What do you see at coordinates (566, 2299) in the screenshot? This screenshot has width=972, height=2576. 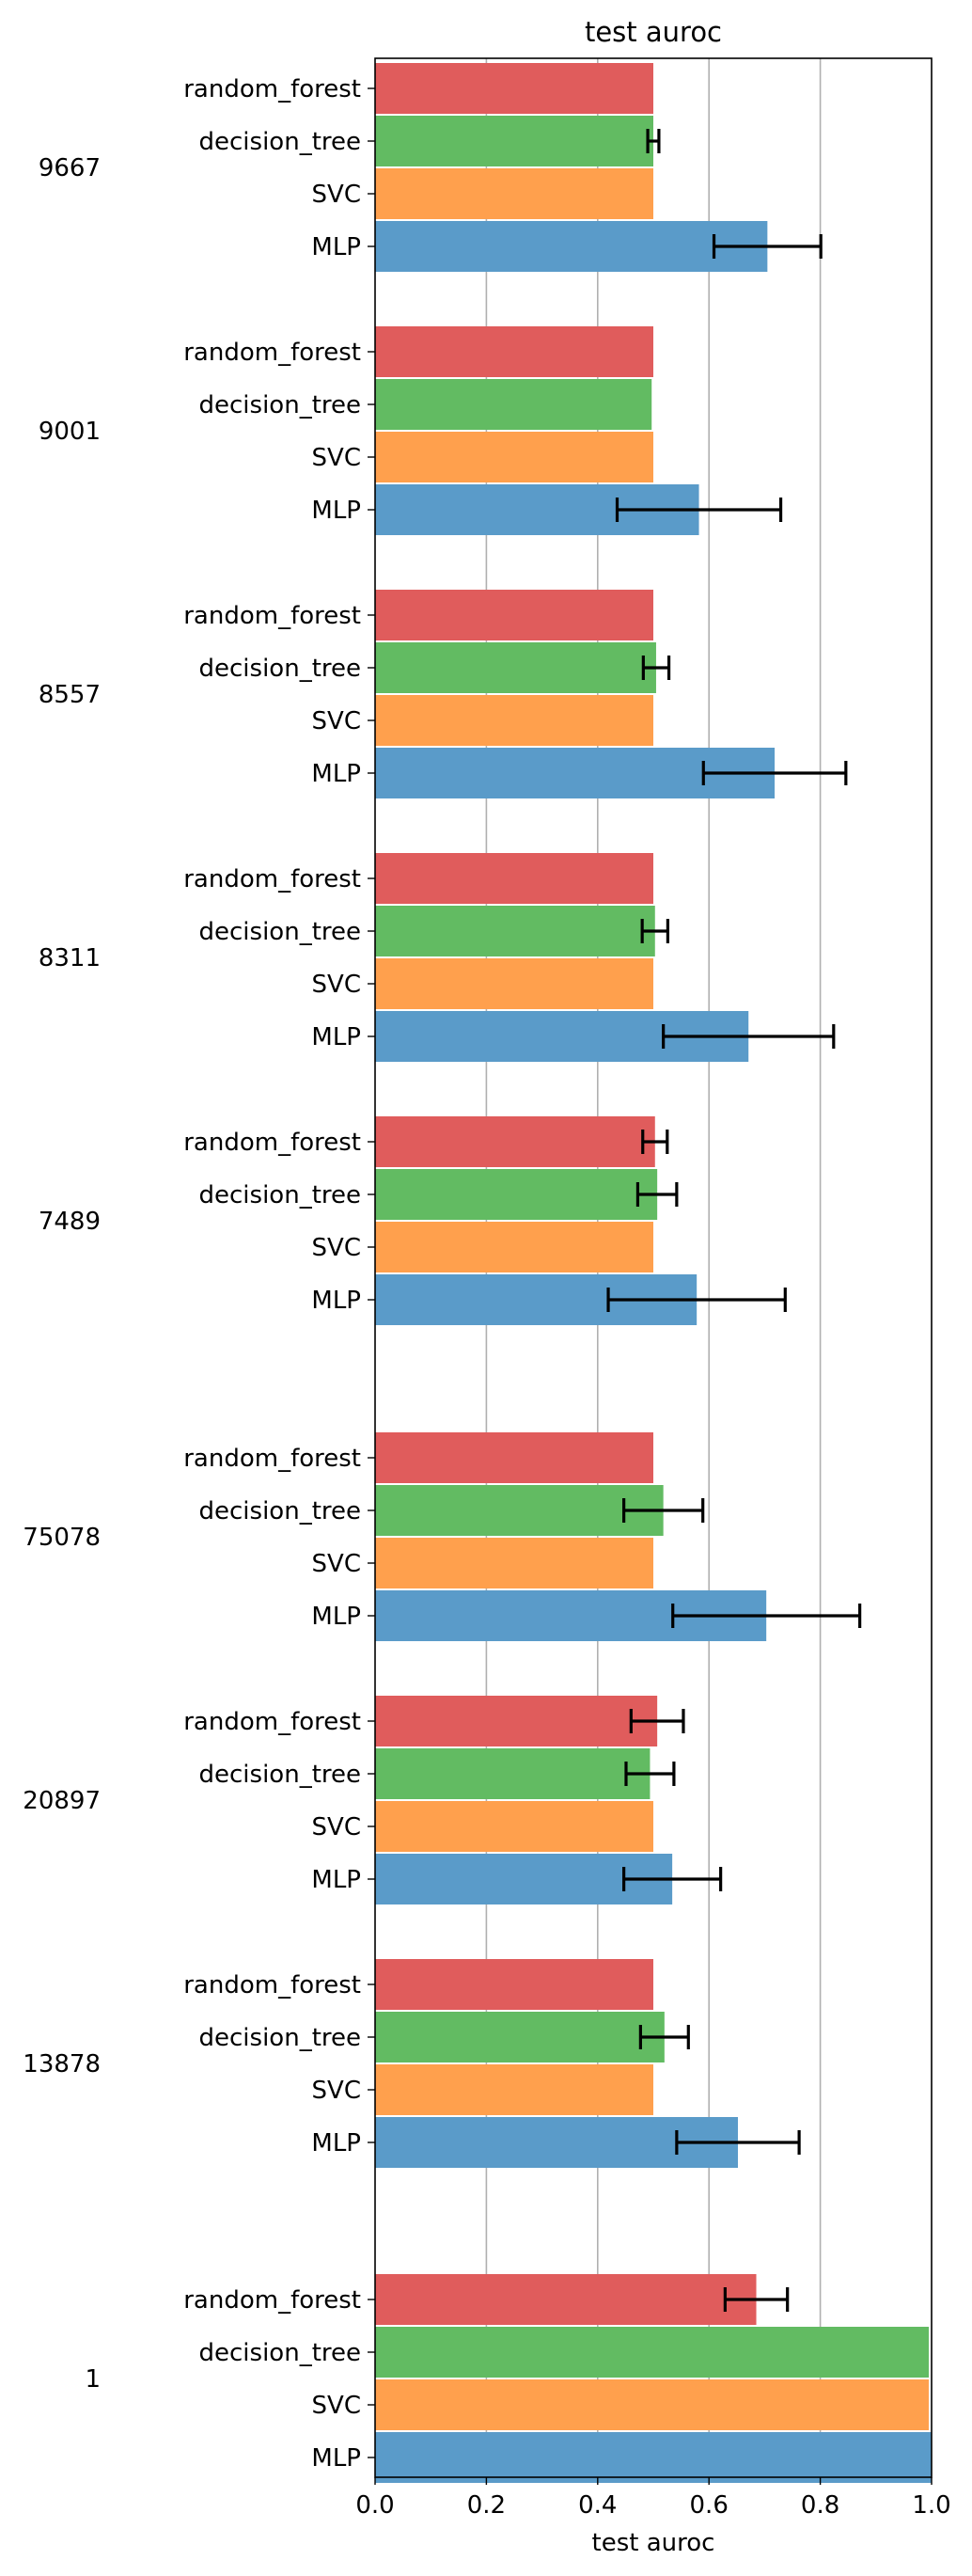 I see `bar-1-random_forest` at bounding box center [566, 2299].